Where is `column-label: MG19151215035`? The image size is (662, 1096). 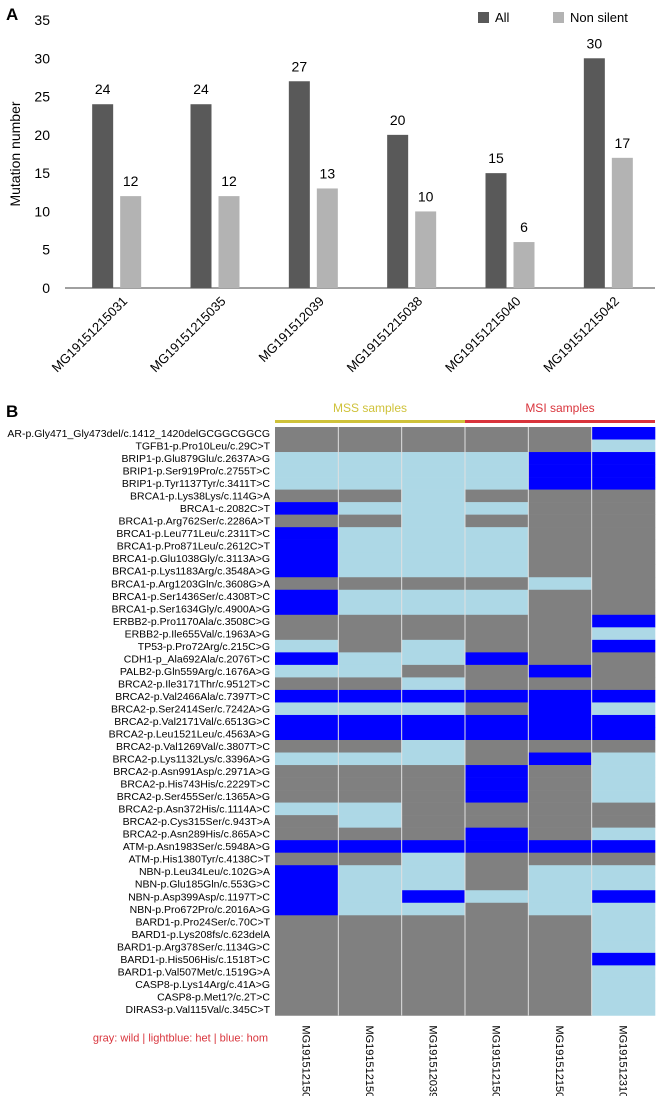
column-label: MG19151215035 is located at coordinates (369, 1060).